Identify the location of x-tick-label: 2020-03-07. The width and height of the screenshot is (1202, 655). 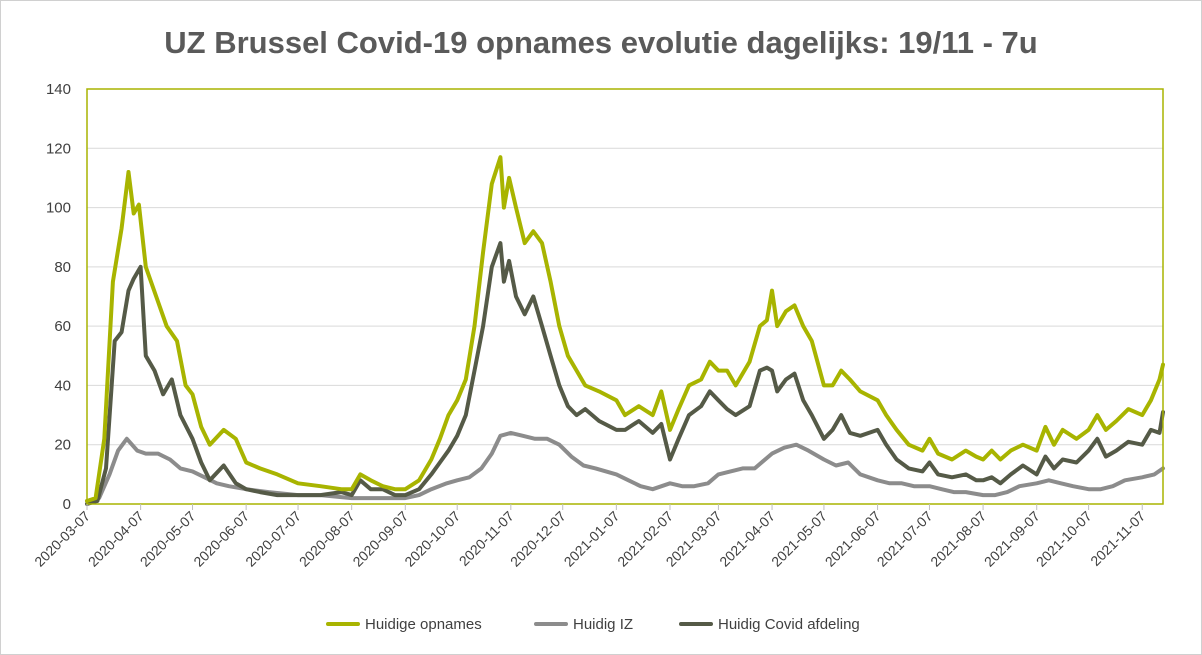
(62, 539).